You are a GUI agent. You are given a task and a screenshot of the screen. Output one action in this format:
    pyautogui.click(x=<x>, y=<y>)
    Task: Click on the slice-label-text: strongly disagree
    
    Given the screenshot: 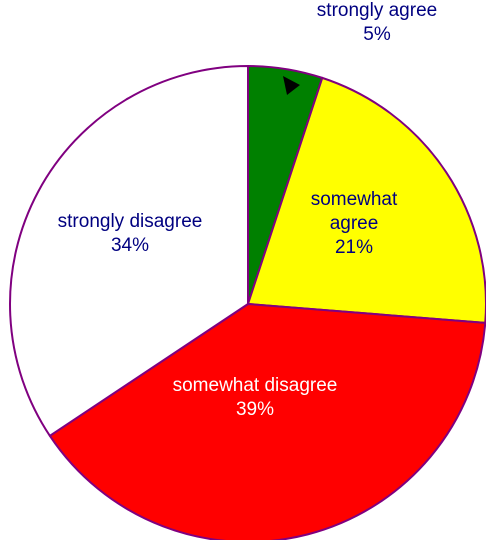 What is the action you would take?
    pyautogui.click(x=130, y=221)
    